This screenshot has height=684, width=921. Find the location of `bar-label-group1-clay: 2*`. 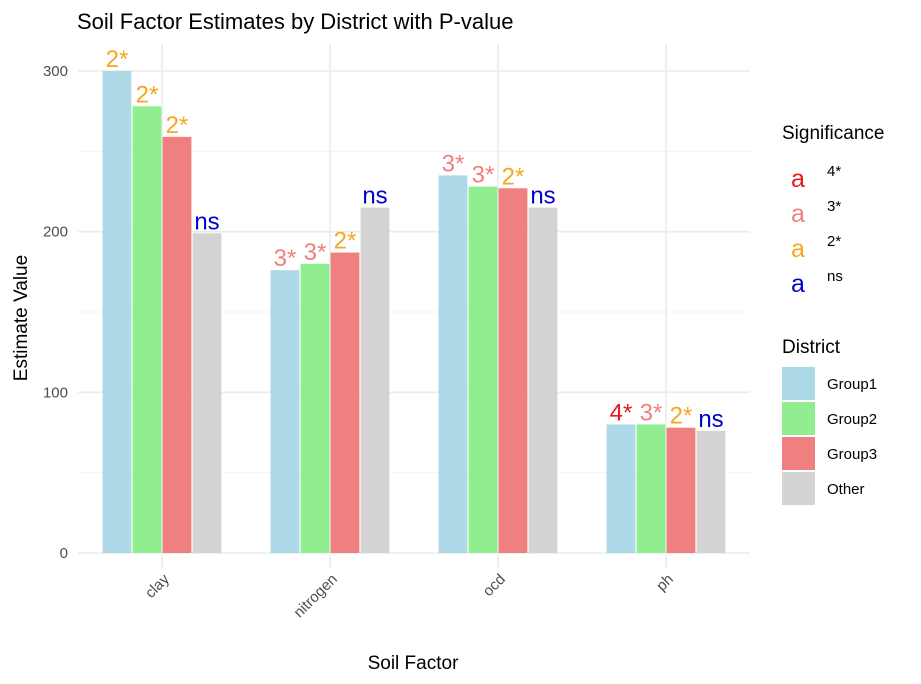

bar-label-group1-clay: 2* is located at coordinates (117, 59).